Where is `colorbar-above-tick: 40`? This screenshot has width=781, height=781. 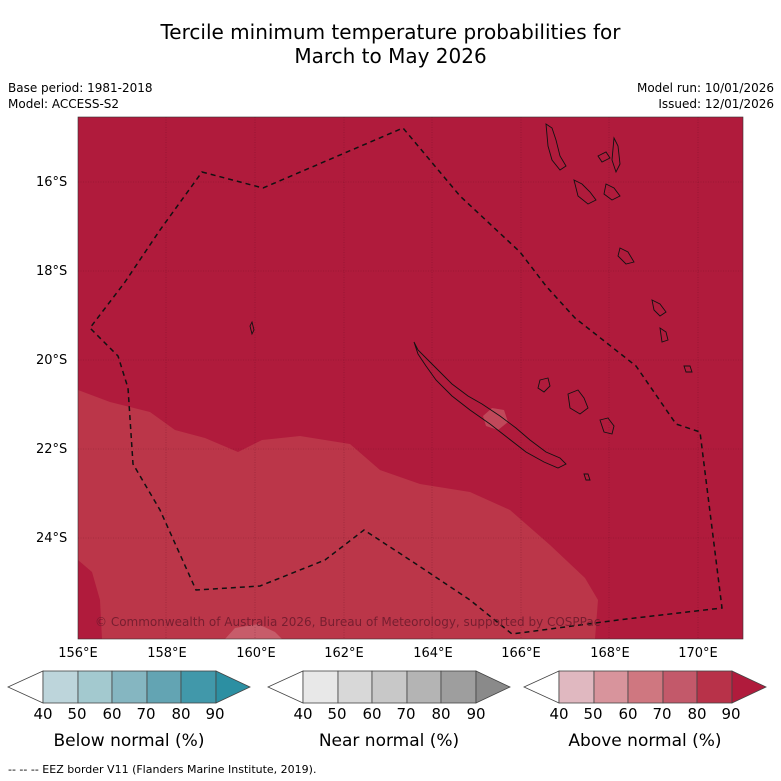 colorbar-above-tick: 40 is located at coordinates (559, 714).